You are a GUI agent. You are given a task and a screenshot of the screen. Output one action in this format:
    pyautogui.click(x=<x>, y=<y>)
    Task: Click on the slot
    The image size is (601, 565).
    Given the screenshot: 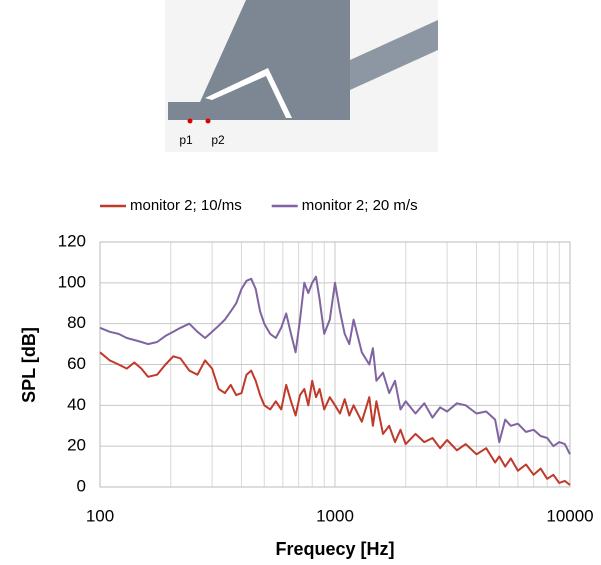 What is the action you would take?
    pyautogui.click(x=248, y=93)
    